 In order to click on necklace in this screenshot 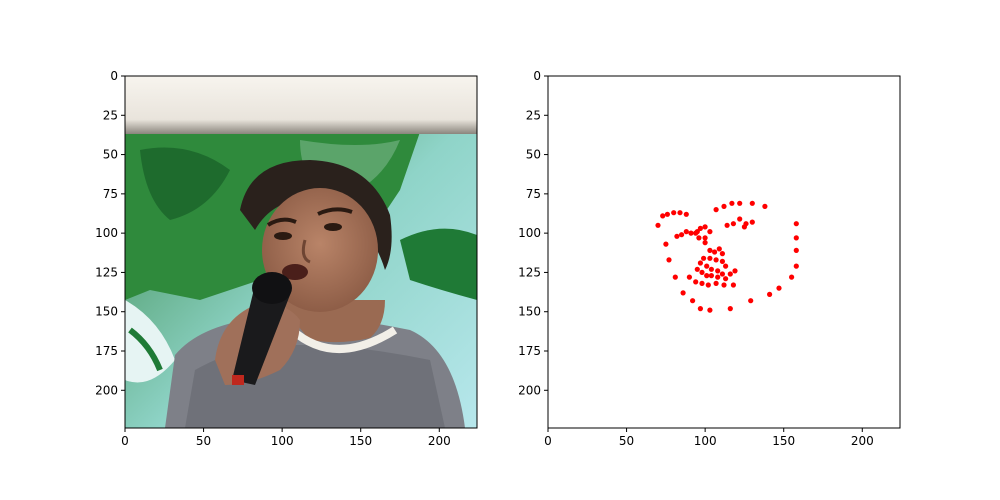, I will do `click(343, 339)`.